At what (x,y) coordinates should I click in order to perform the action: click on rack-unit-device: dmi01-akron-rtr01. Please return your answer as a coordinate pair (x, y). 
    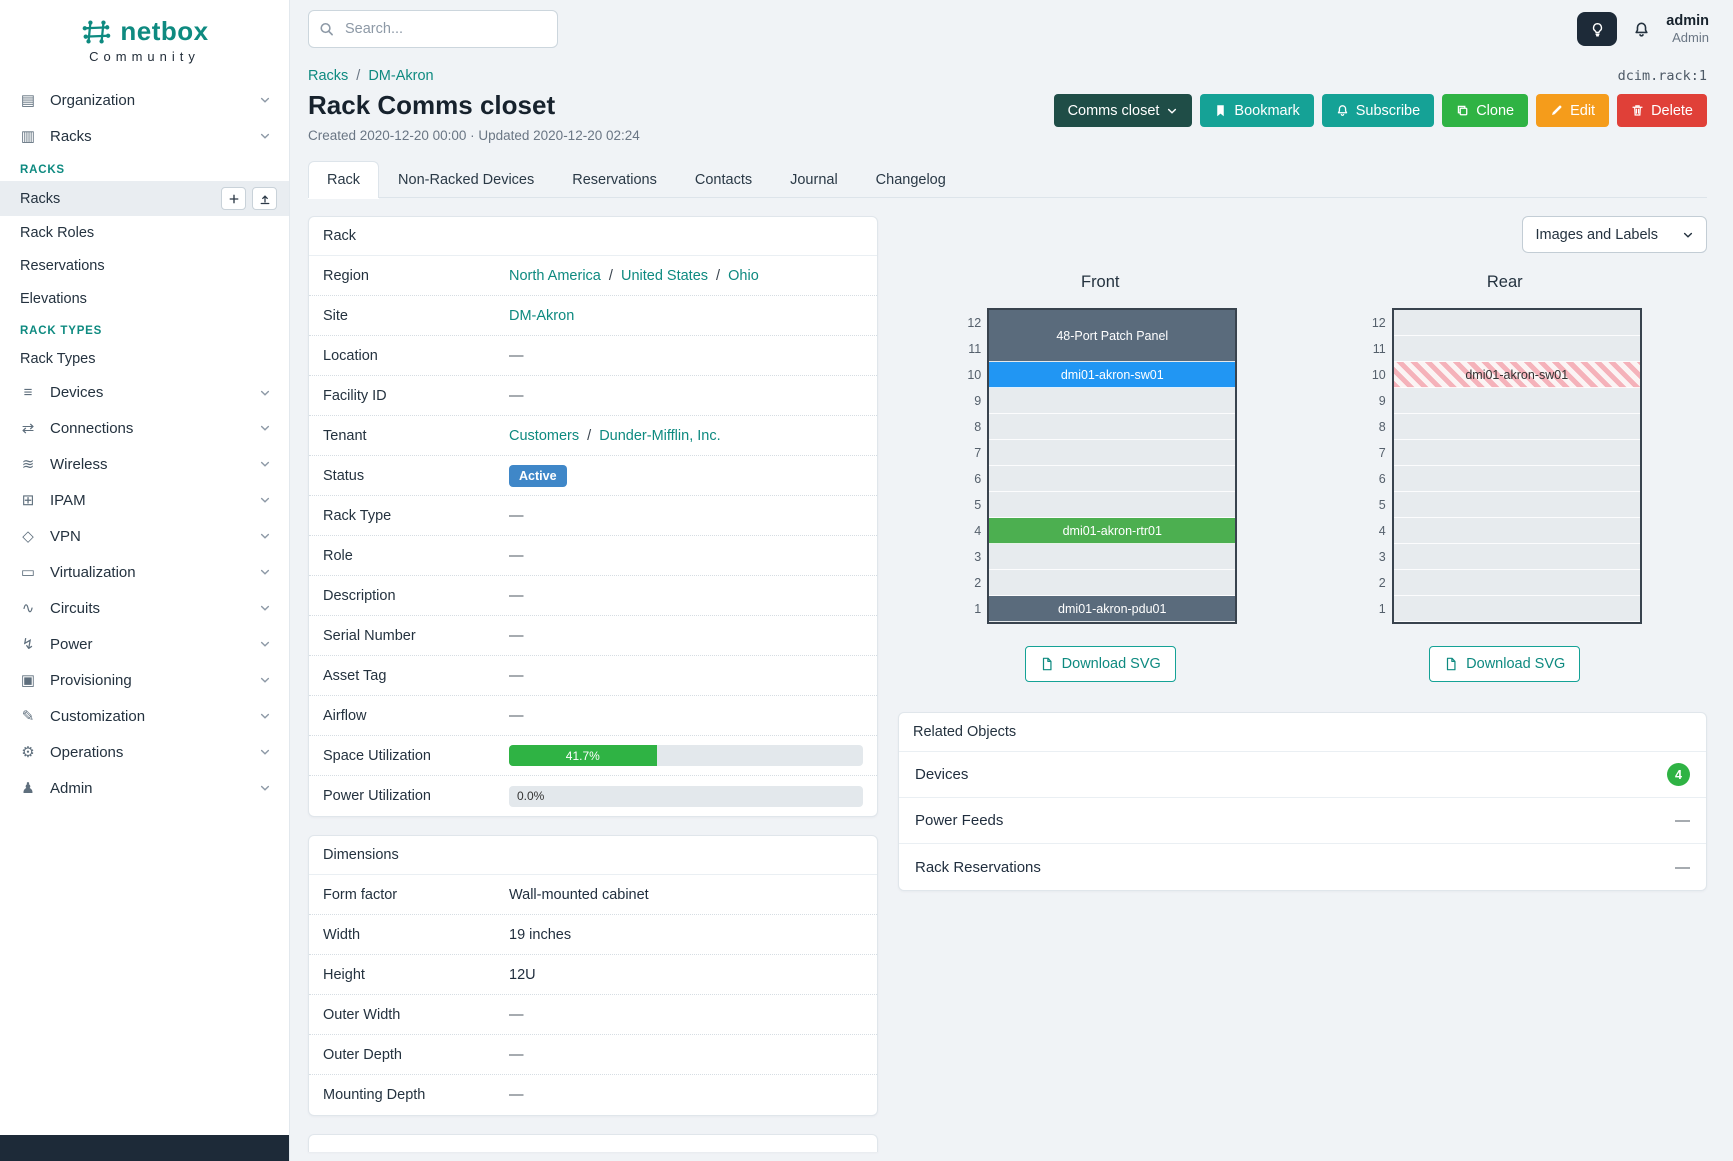
    Looking at the image, I should click on (1112, 531).